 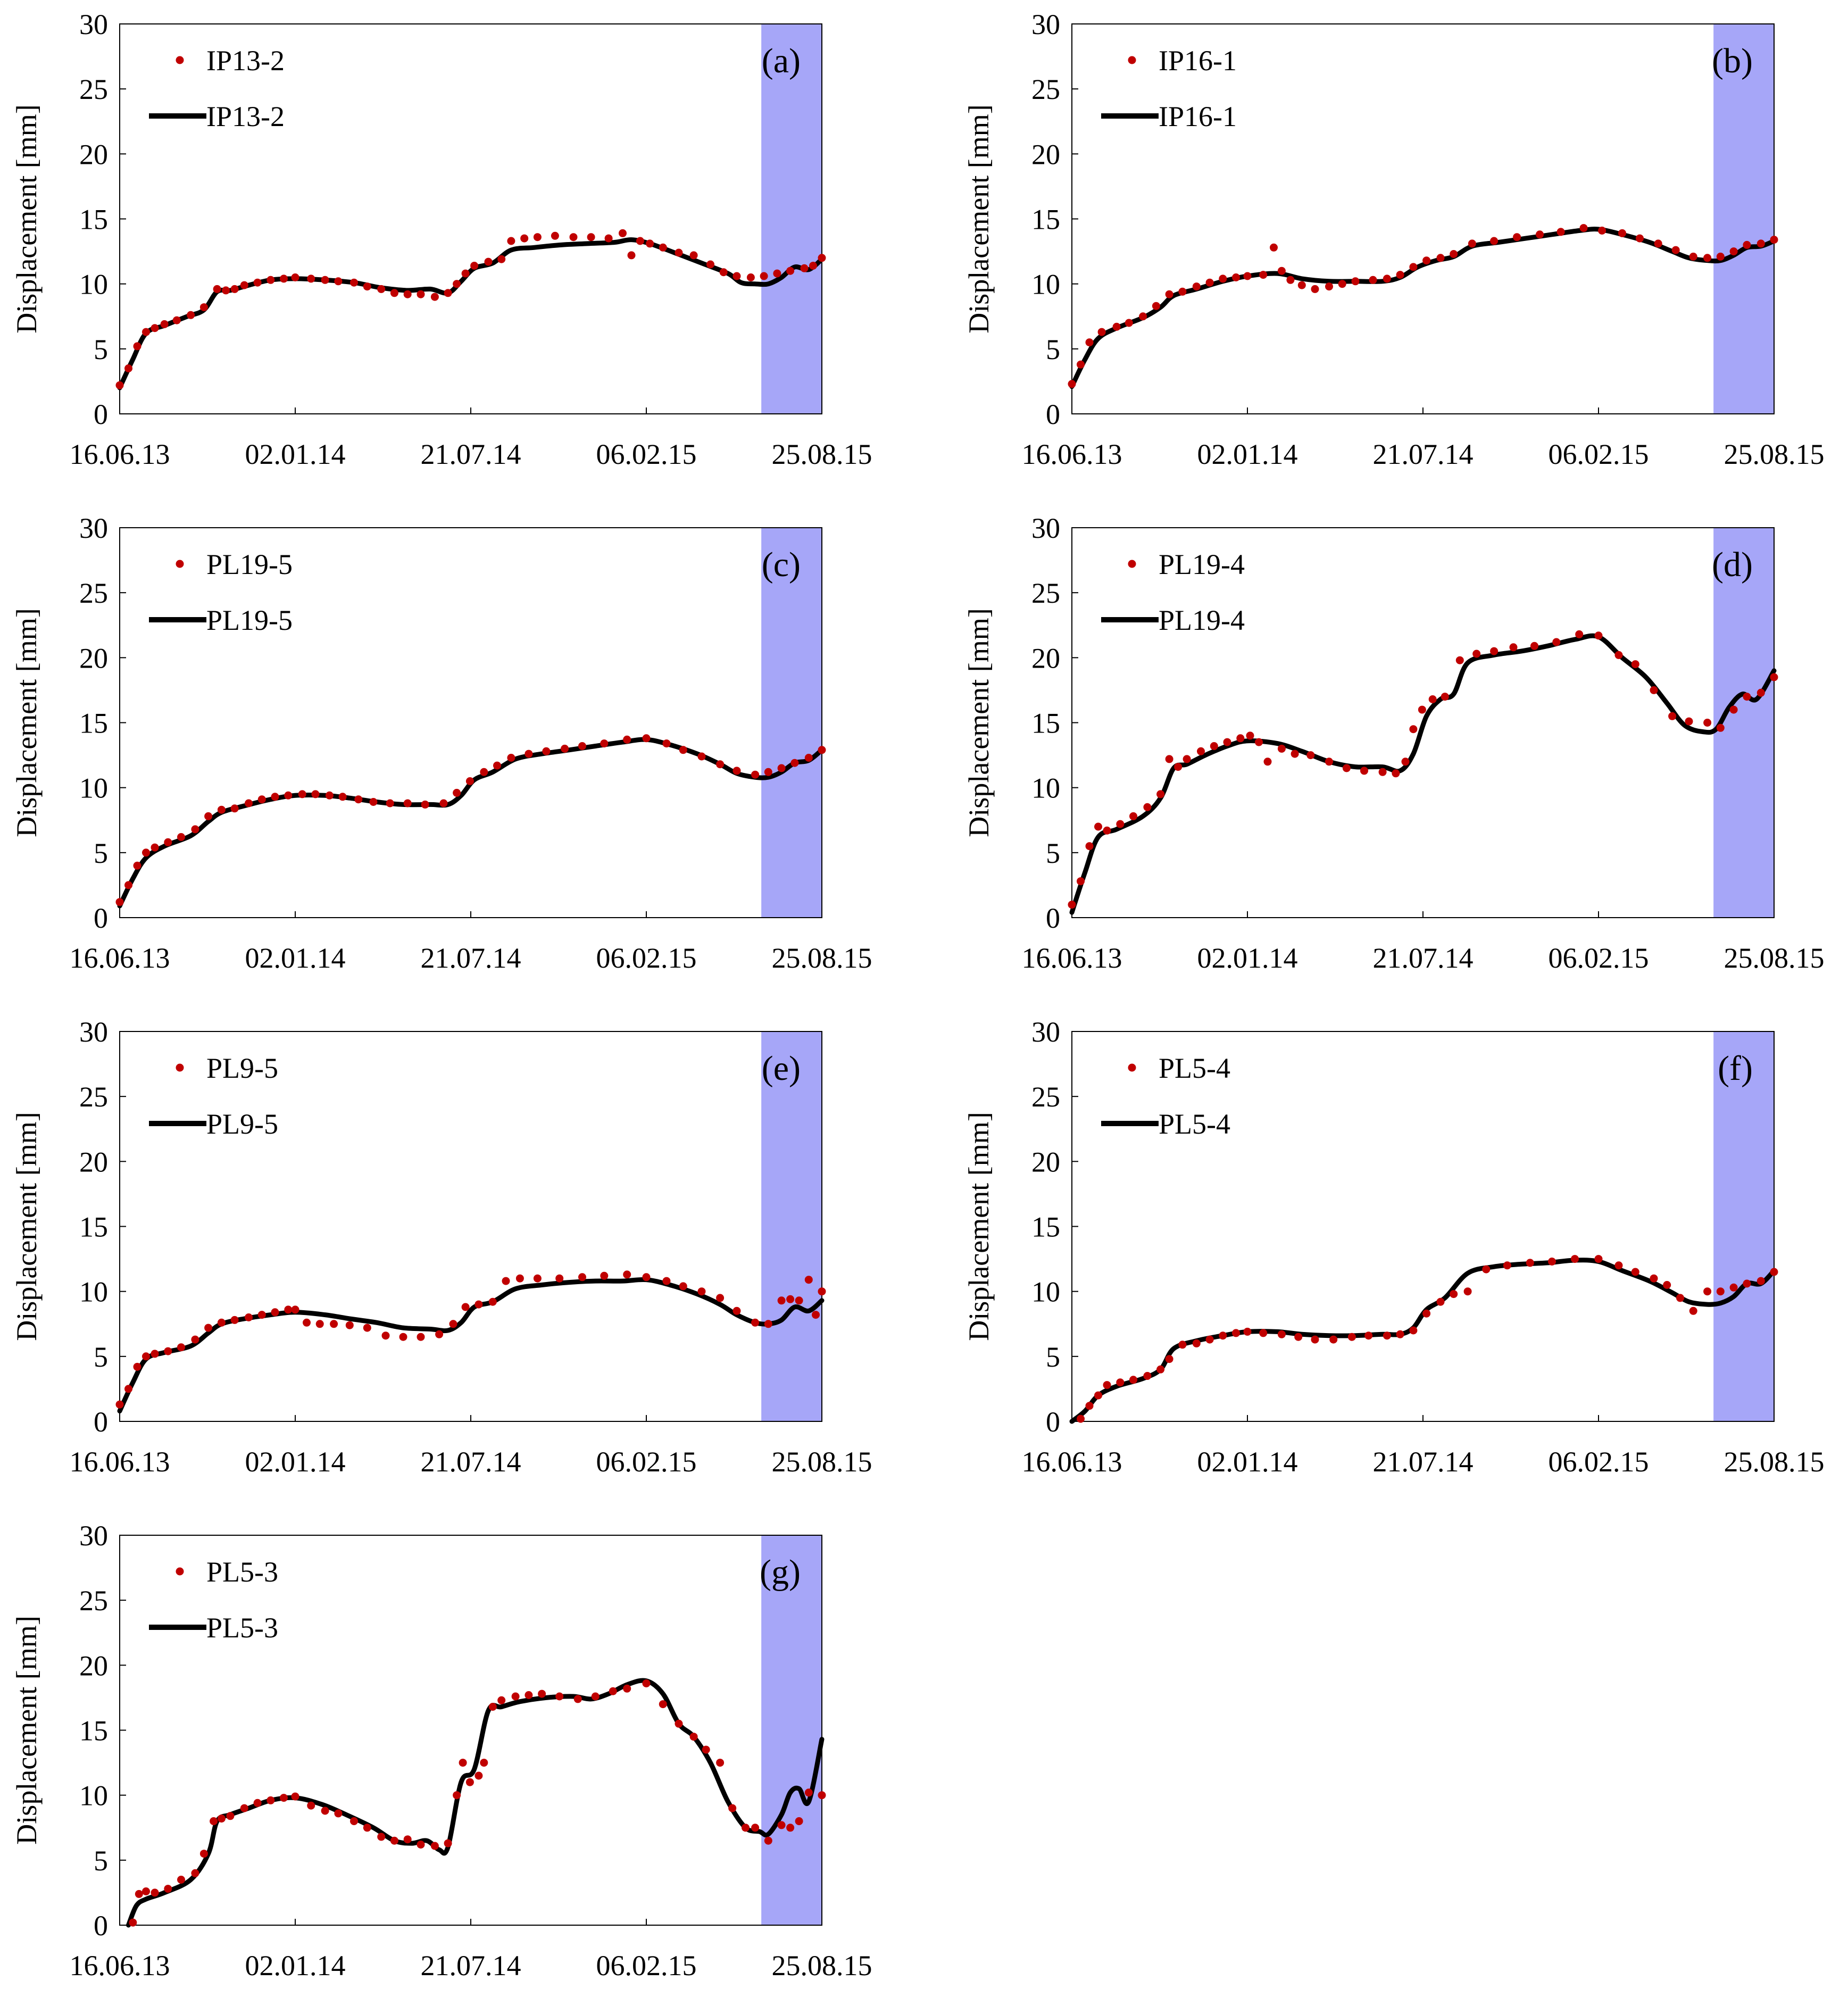 I want to click on x-tick-label: 06.02.15, so click(x=1599, y=1462).